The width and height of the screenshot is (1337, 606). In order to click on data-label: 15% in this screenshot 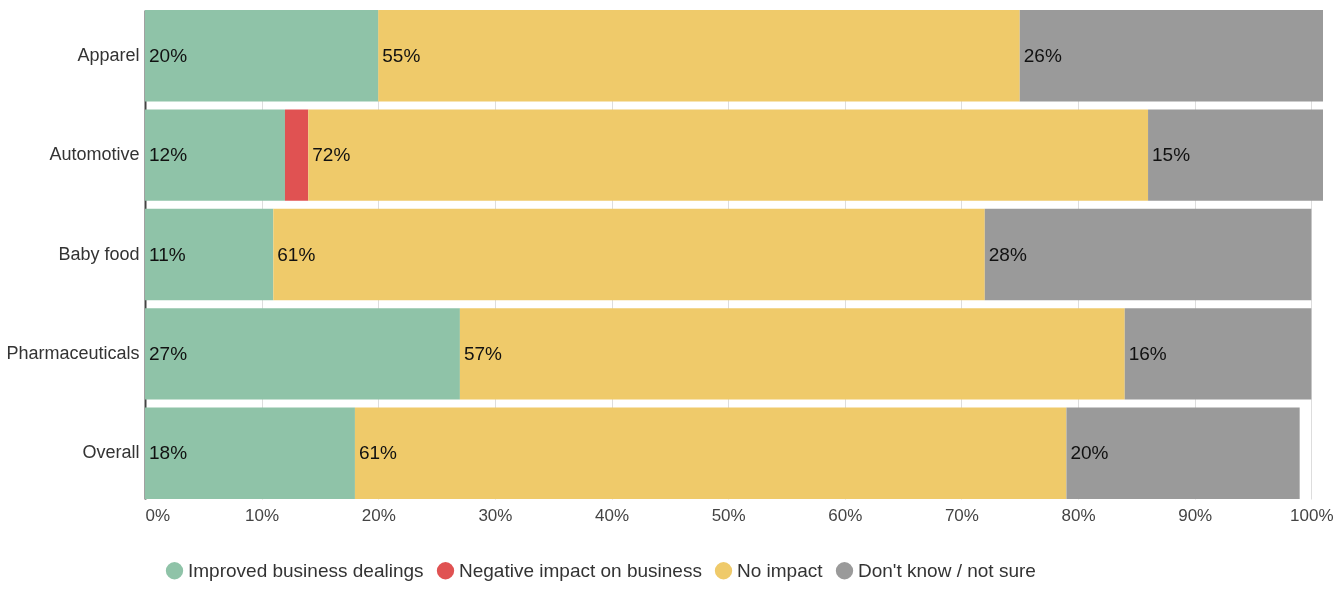, I will do `click(1171, 155)`.